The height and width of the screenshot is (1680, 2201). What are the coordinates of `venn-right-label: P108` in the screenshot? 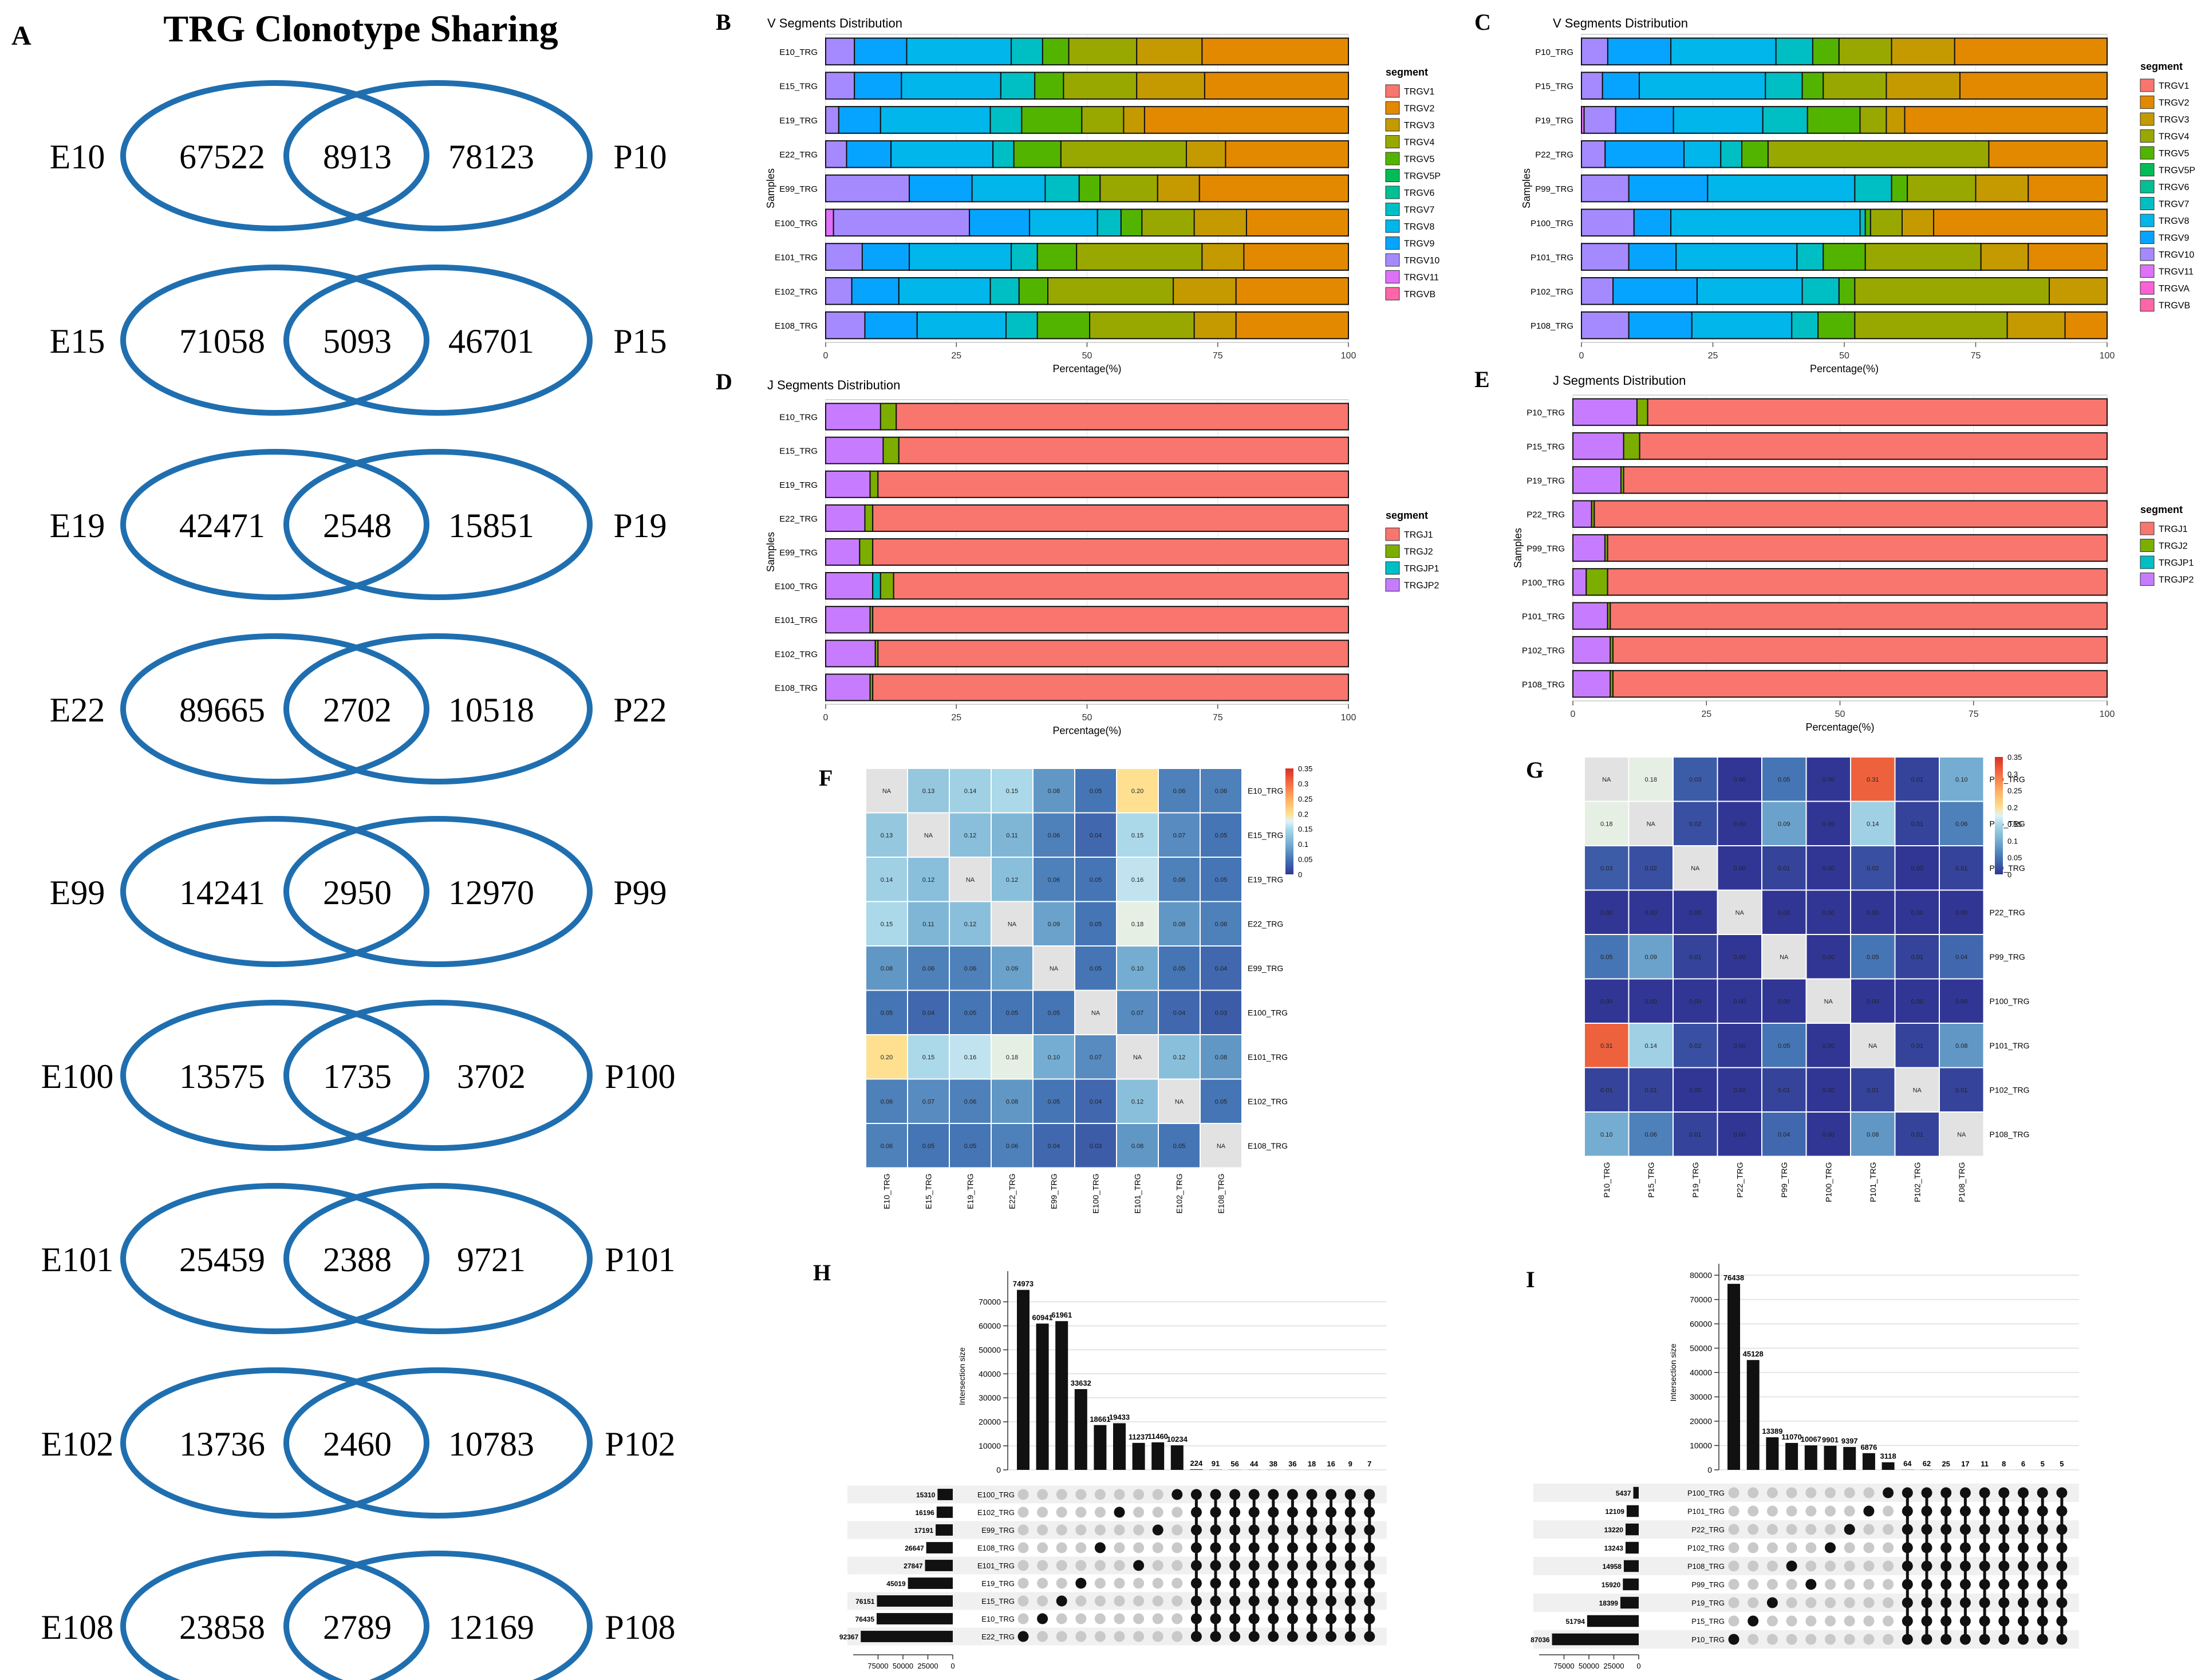 It's located at (640, 1627).